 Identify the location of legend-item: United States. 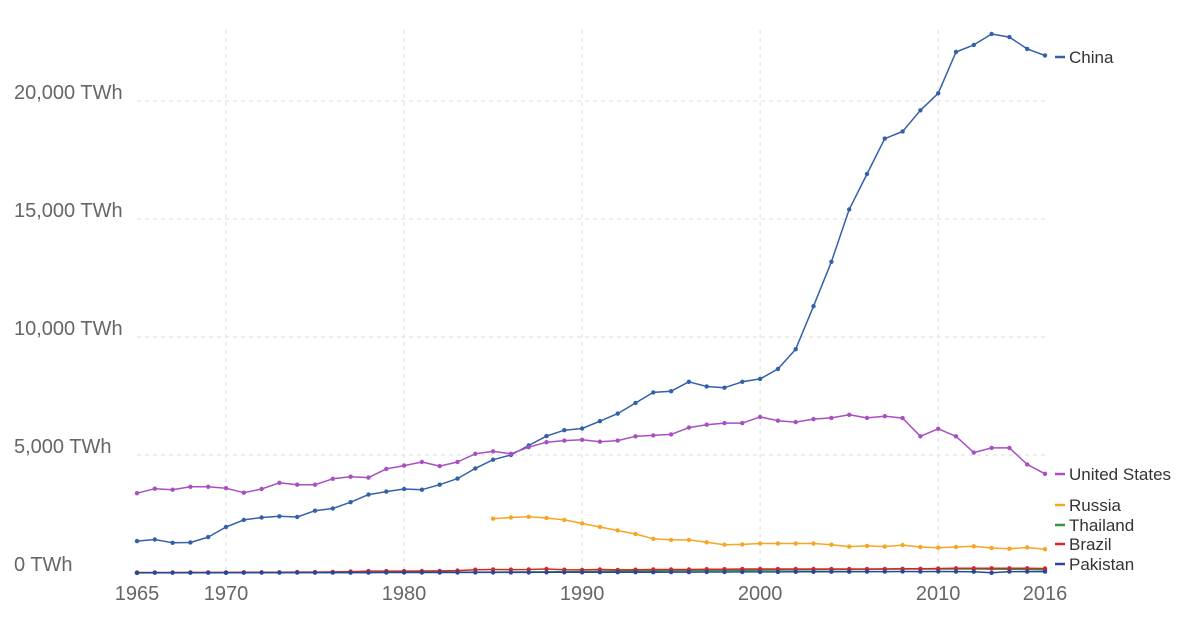
(1113, 474).